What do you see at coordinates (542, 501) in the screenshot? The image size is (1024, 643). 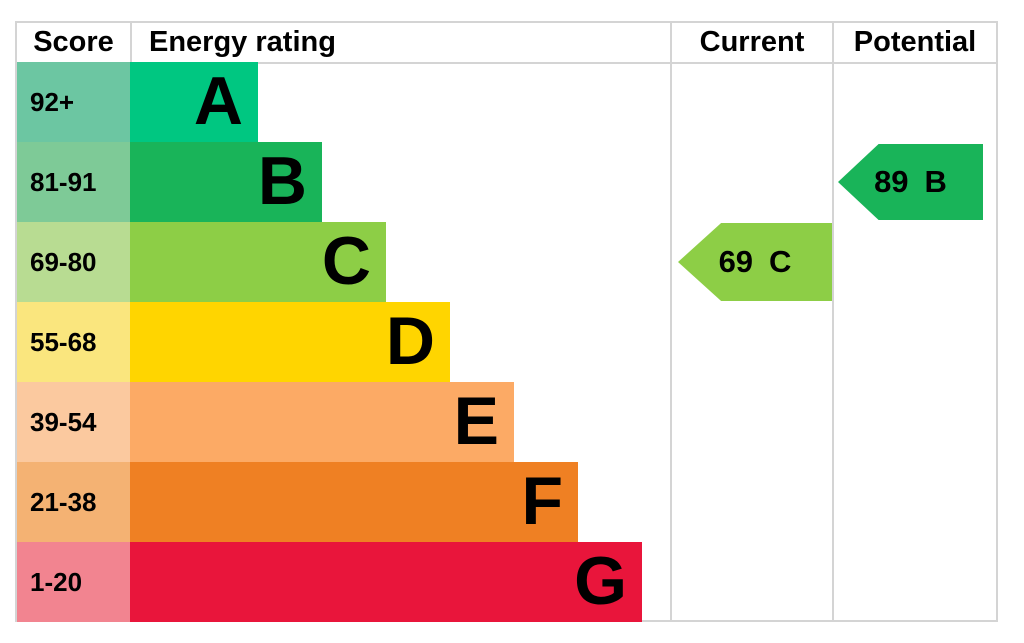 I see `band-letter: F` at bounding box center [542, 501].